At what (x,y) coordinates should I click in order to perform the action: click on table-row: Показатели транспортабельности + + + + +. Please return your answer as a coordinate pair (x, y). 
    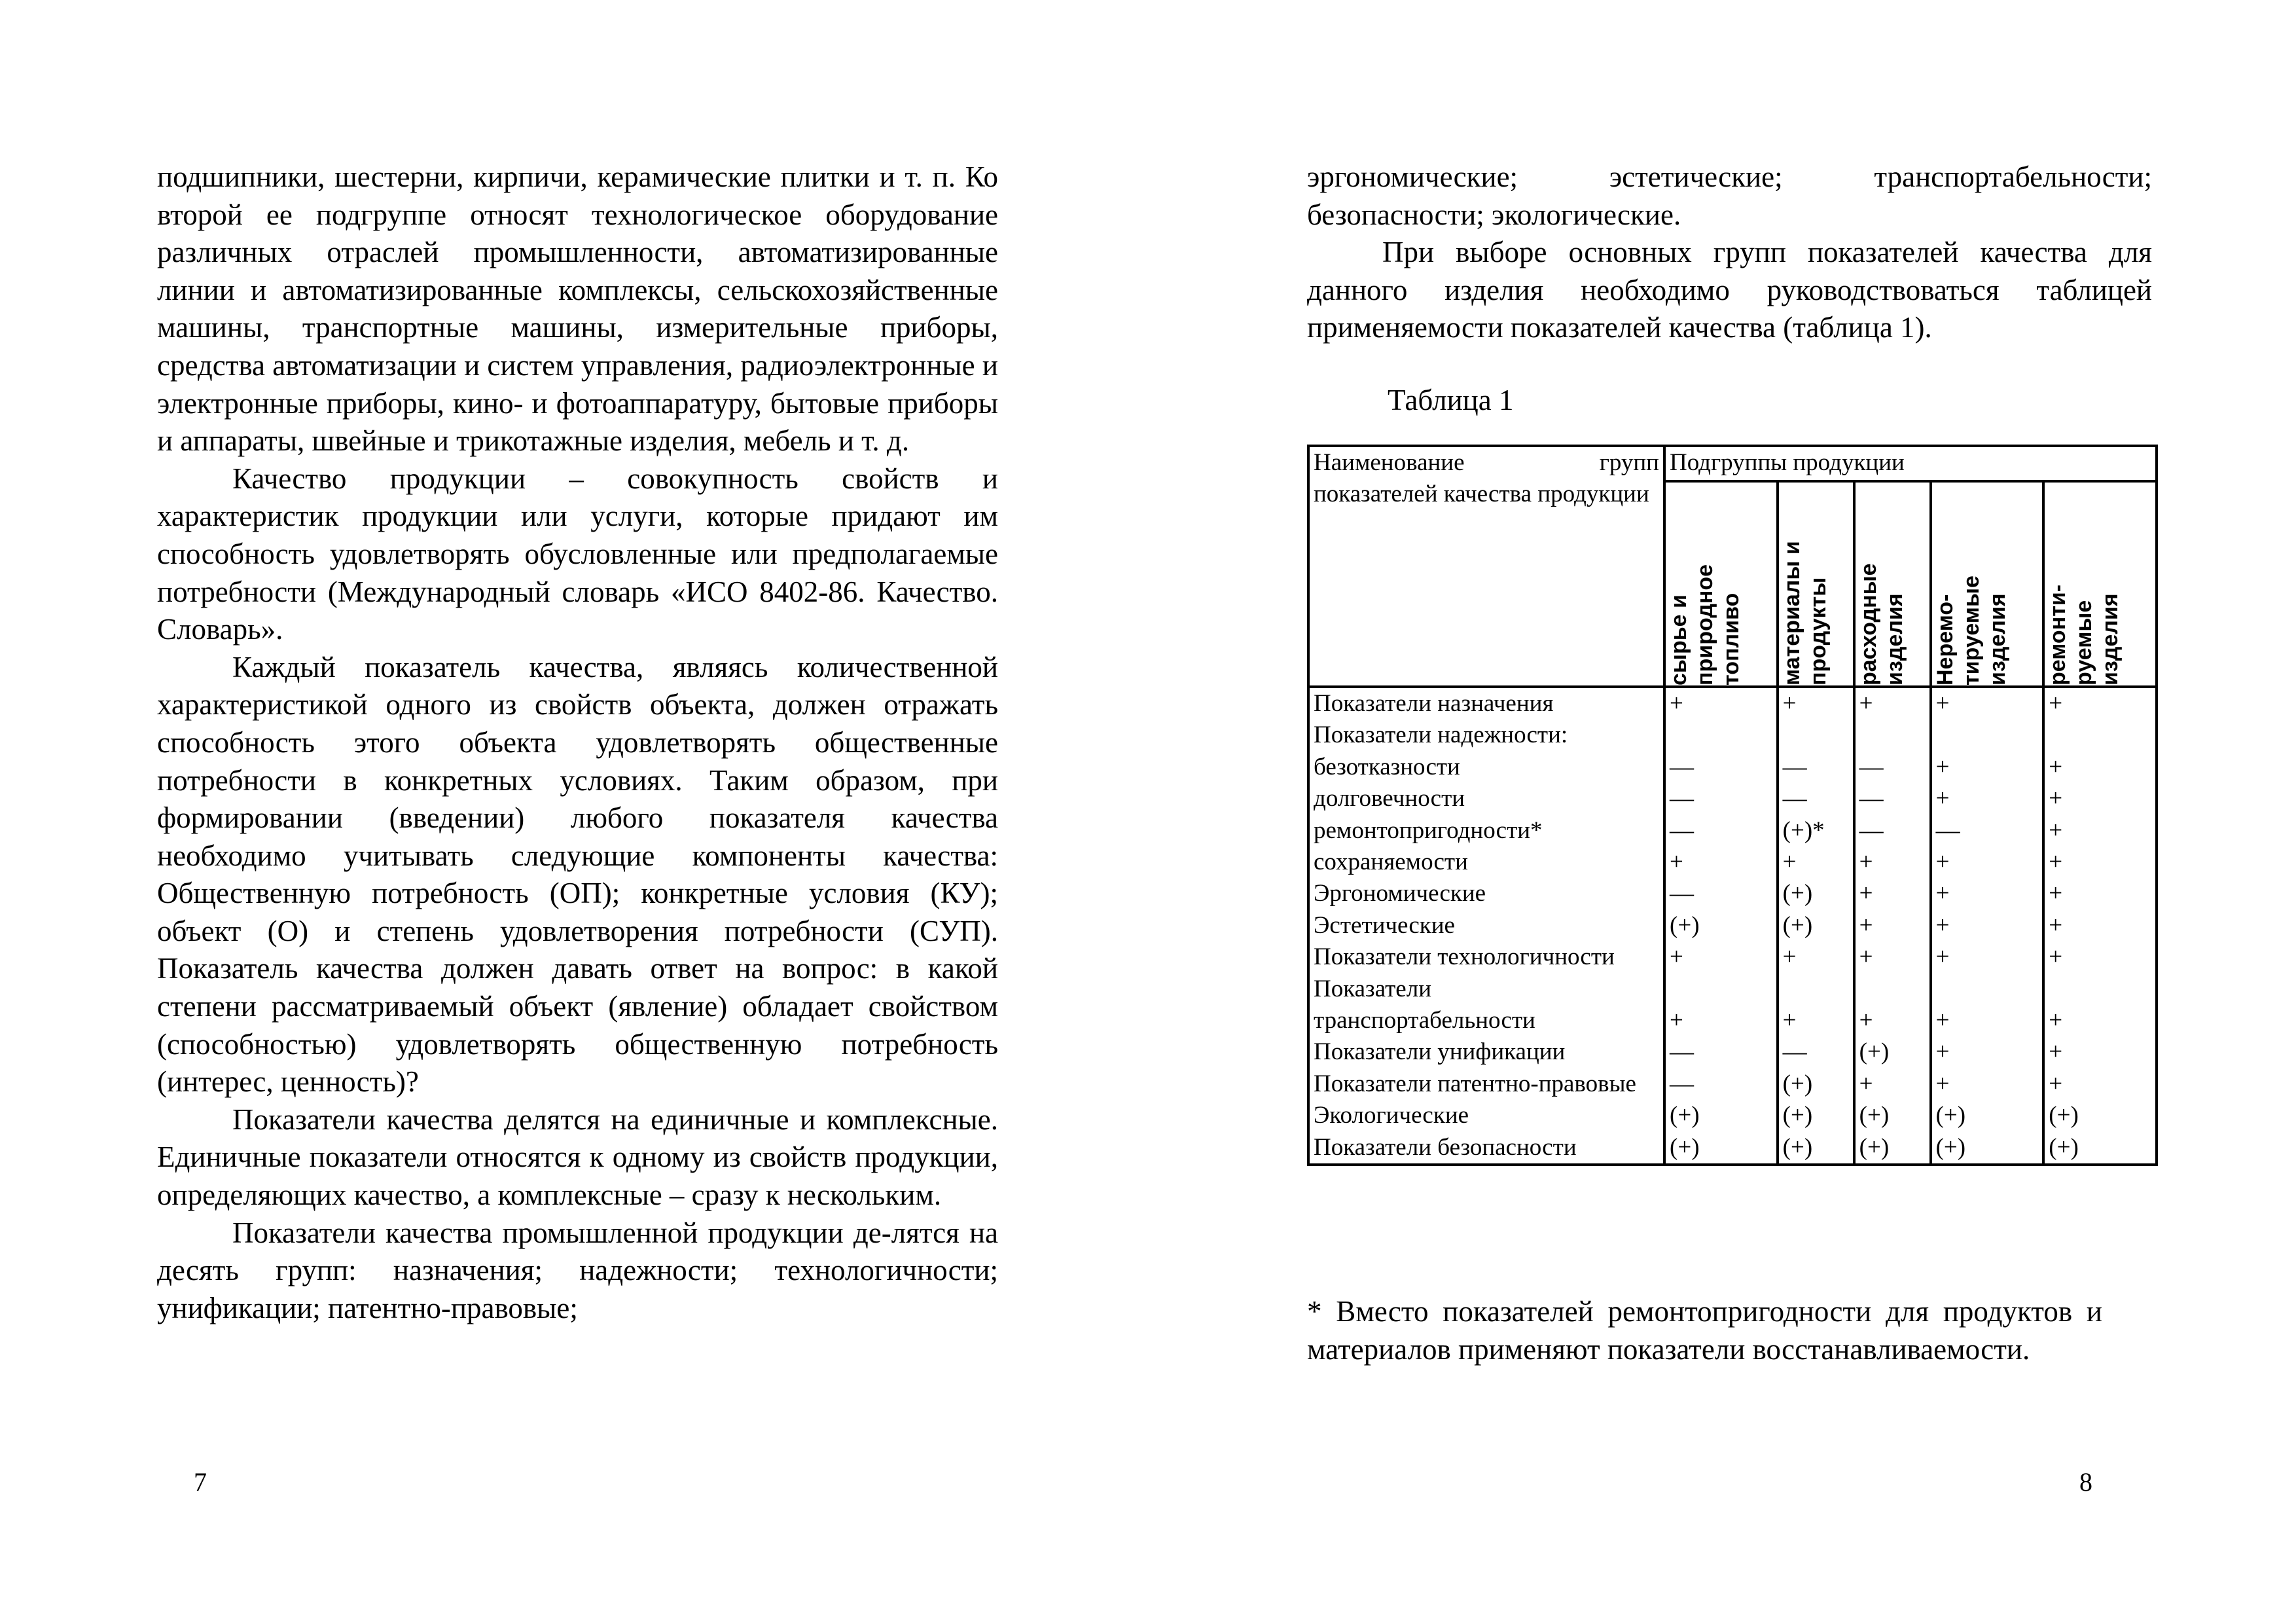
    Looking at the image, I should click on (1733, 1005).